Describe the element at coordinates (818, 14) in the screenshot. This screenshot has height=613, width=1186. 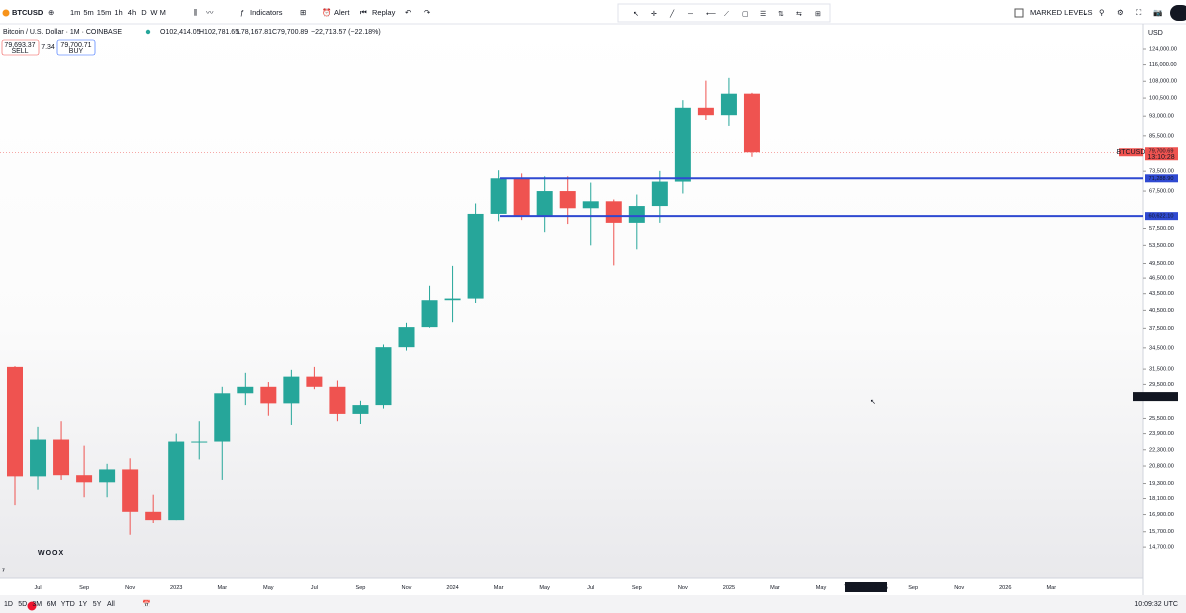
I see `grid-tool: ⊞` at that location.